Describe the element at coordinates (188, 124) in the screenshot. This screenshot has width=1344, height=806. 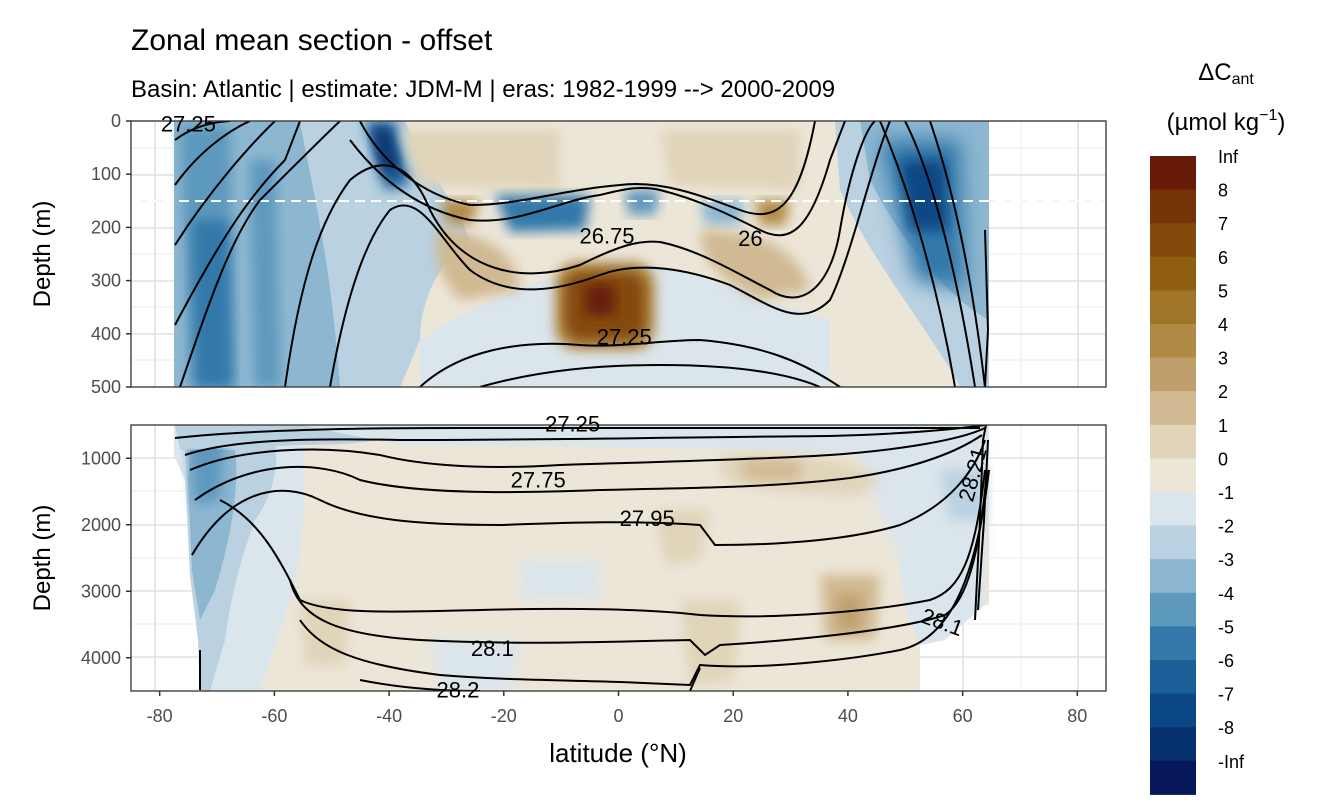
I see `contour-label-upper-0: 27.25` at that location.